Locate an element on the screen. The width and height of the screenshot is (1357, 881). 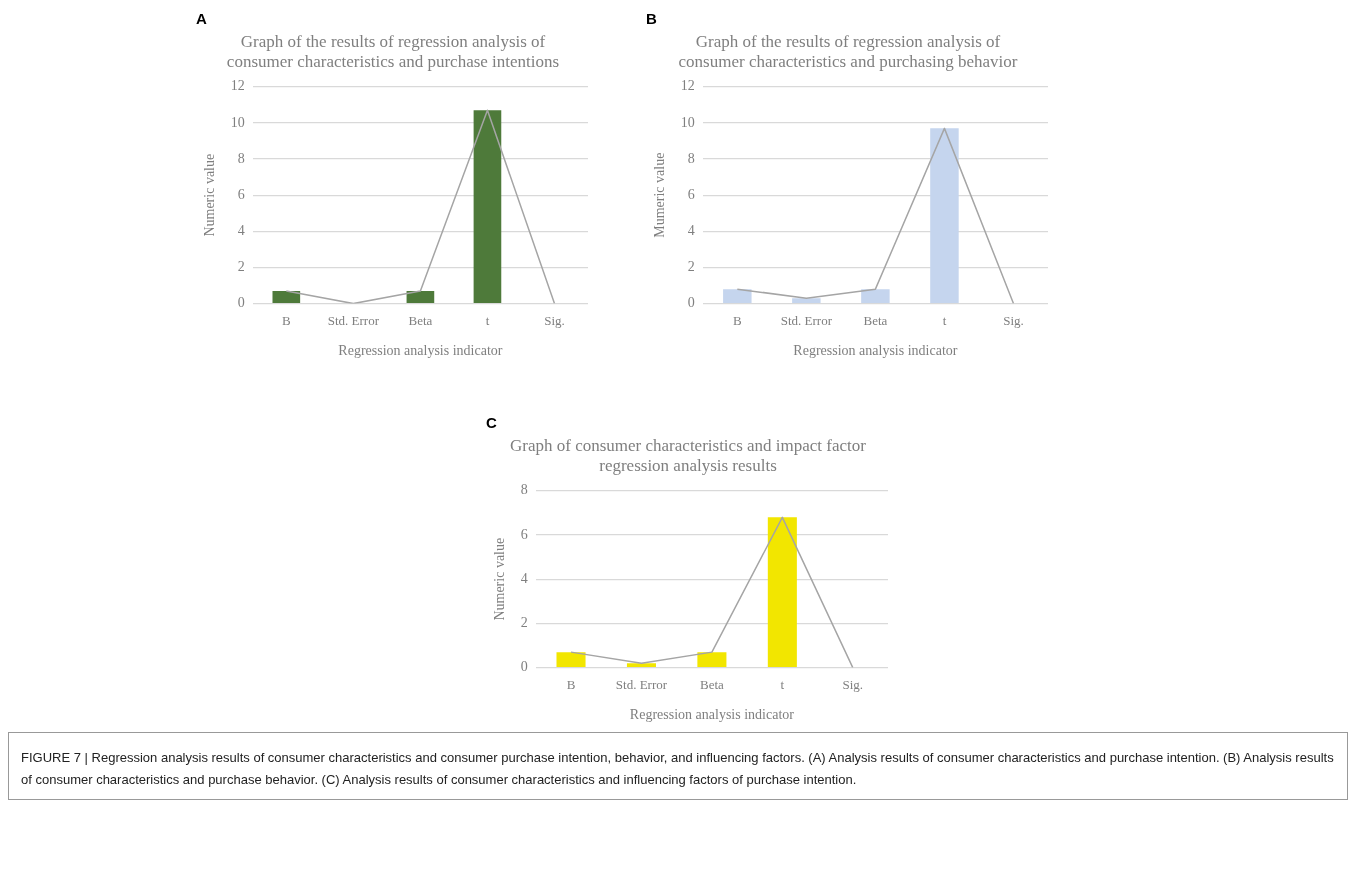
text: C is located at coordinates (492, 422).